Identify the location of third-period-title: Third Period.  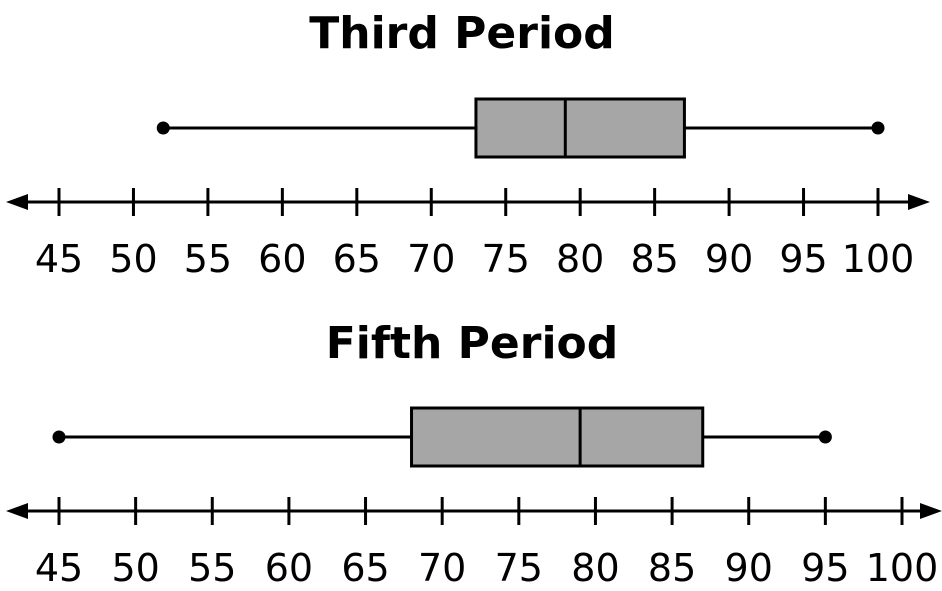
(462, 33).